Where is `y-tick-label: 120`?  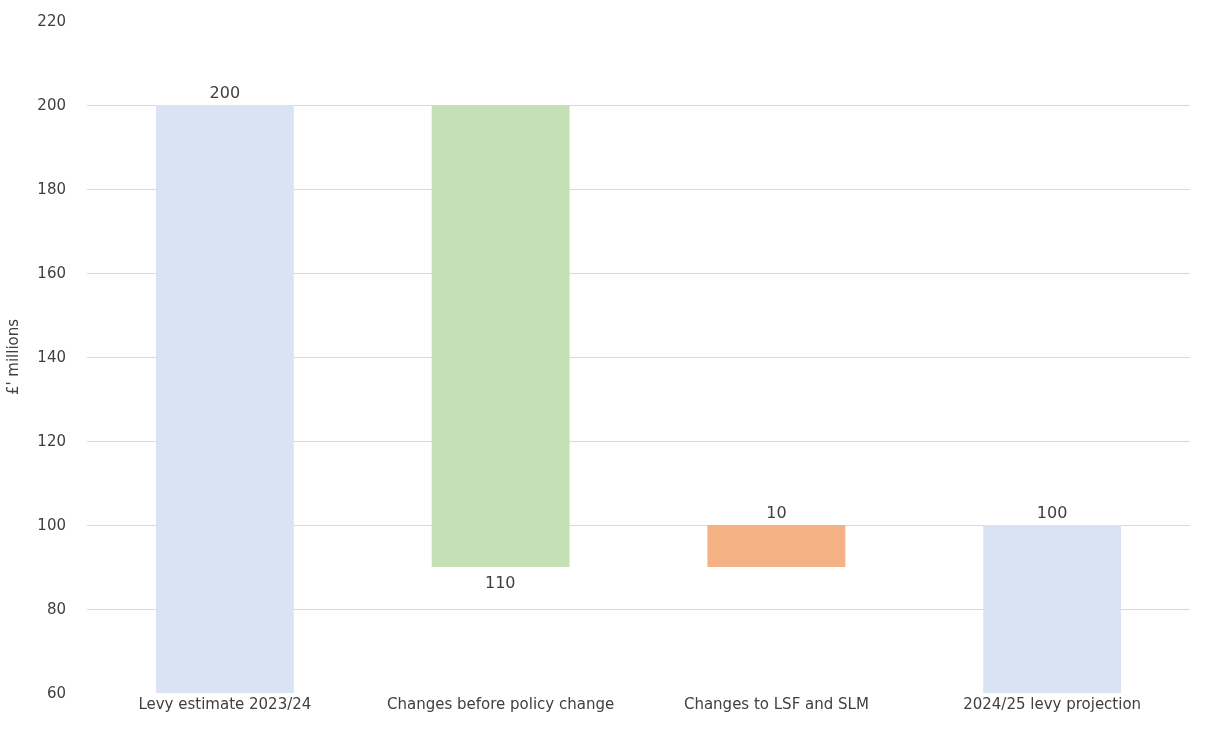 y-tick-label: 120 is located at coordinates (51, 441).